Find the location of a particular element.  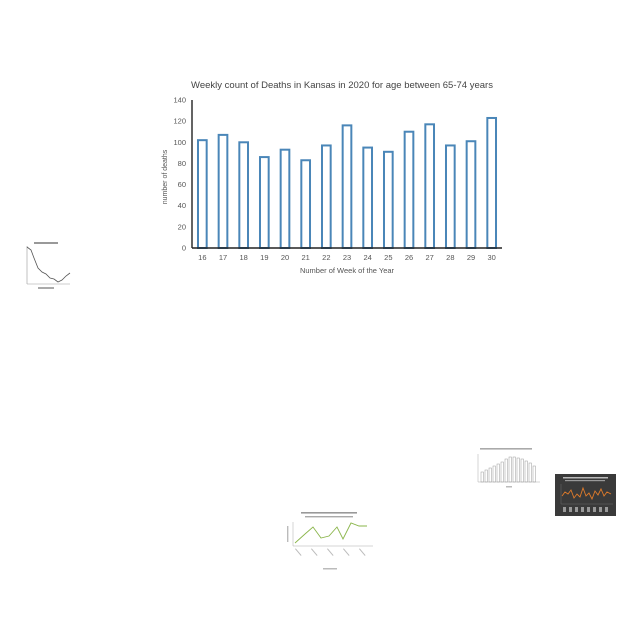

thumbnail-dark-line-chart is located at coordinates (585, 495).